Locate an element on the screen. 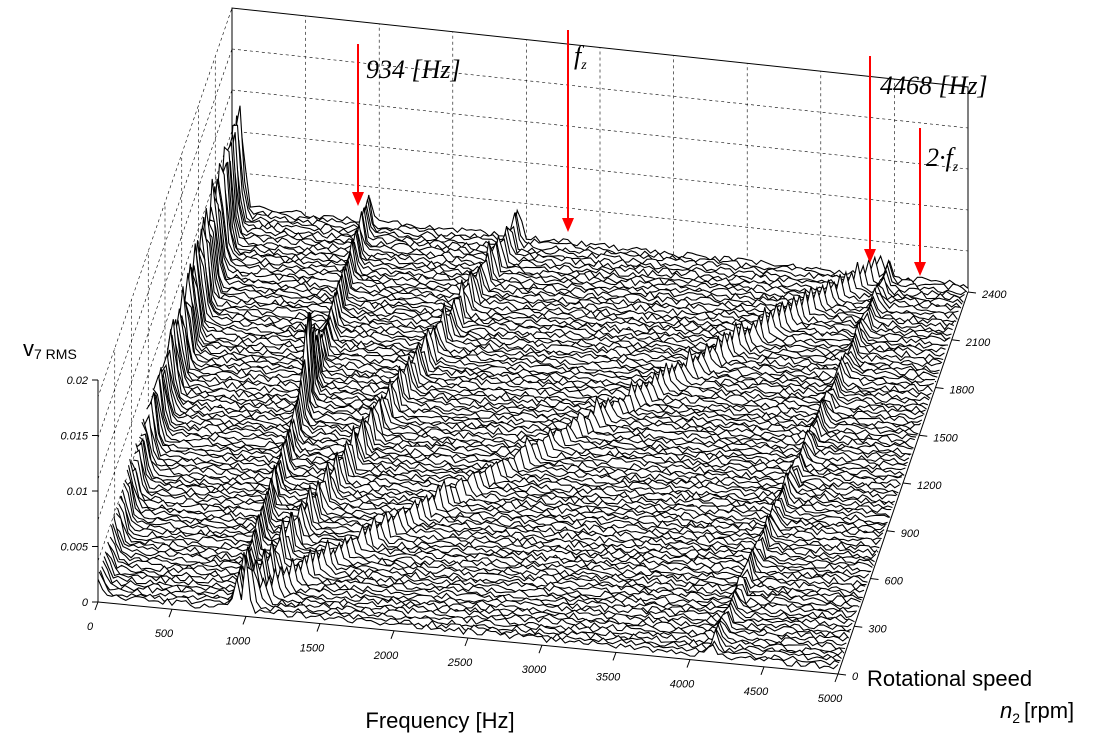  z-tick-label: 0.015 is located at coordinates (74, 437).